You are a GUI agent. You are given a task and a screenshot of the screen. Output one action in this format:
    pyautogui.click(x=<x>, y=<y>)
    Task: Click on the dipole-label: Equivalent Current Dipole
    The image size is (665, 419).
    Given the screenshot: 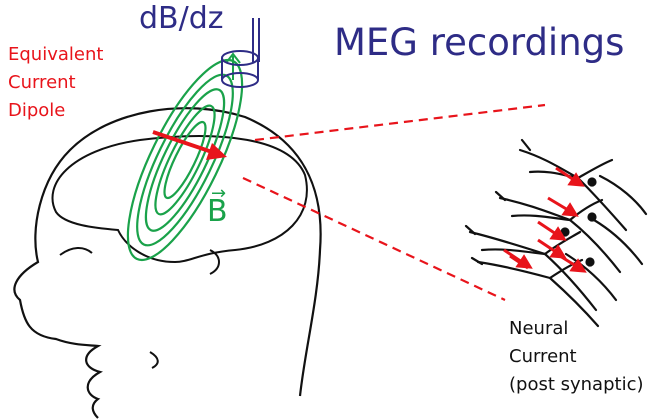 What is the action you would take?
    pyautogui.click(x=55, y=83)
    